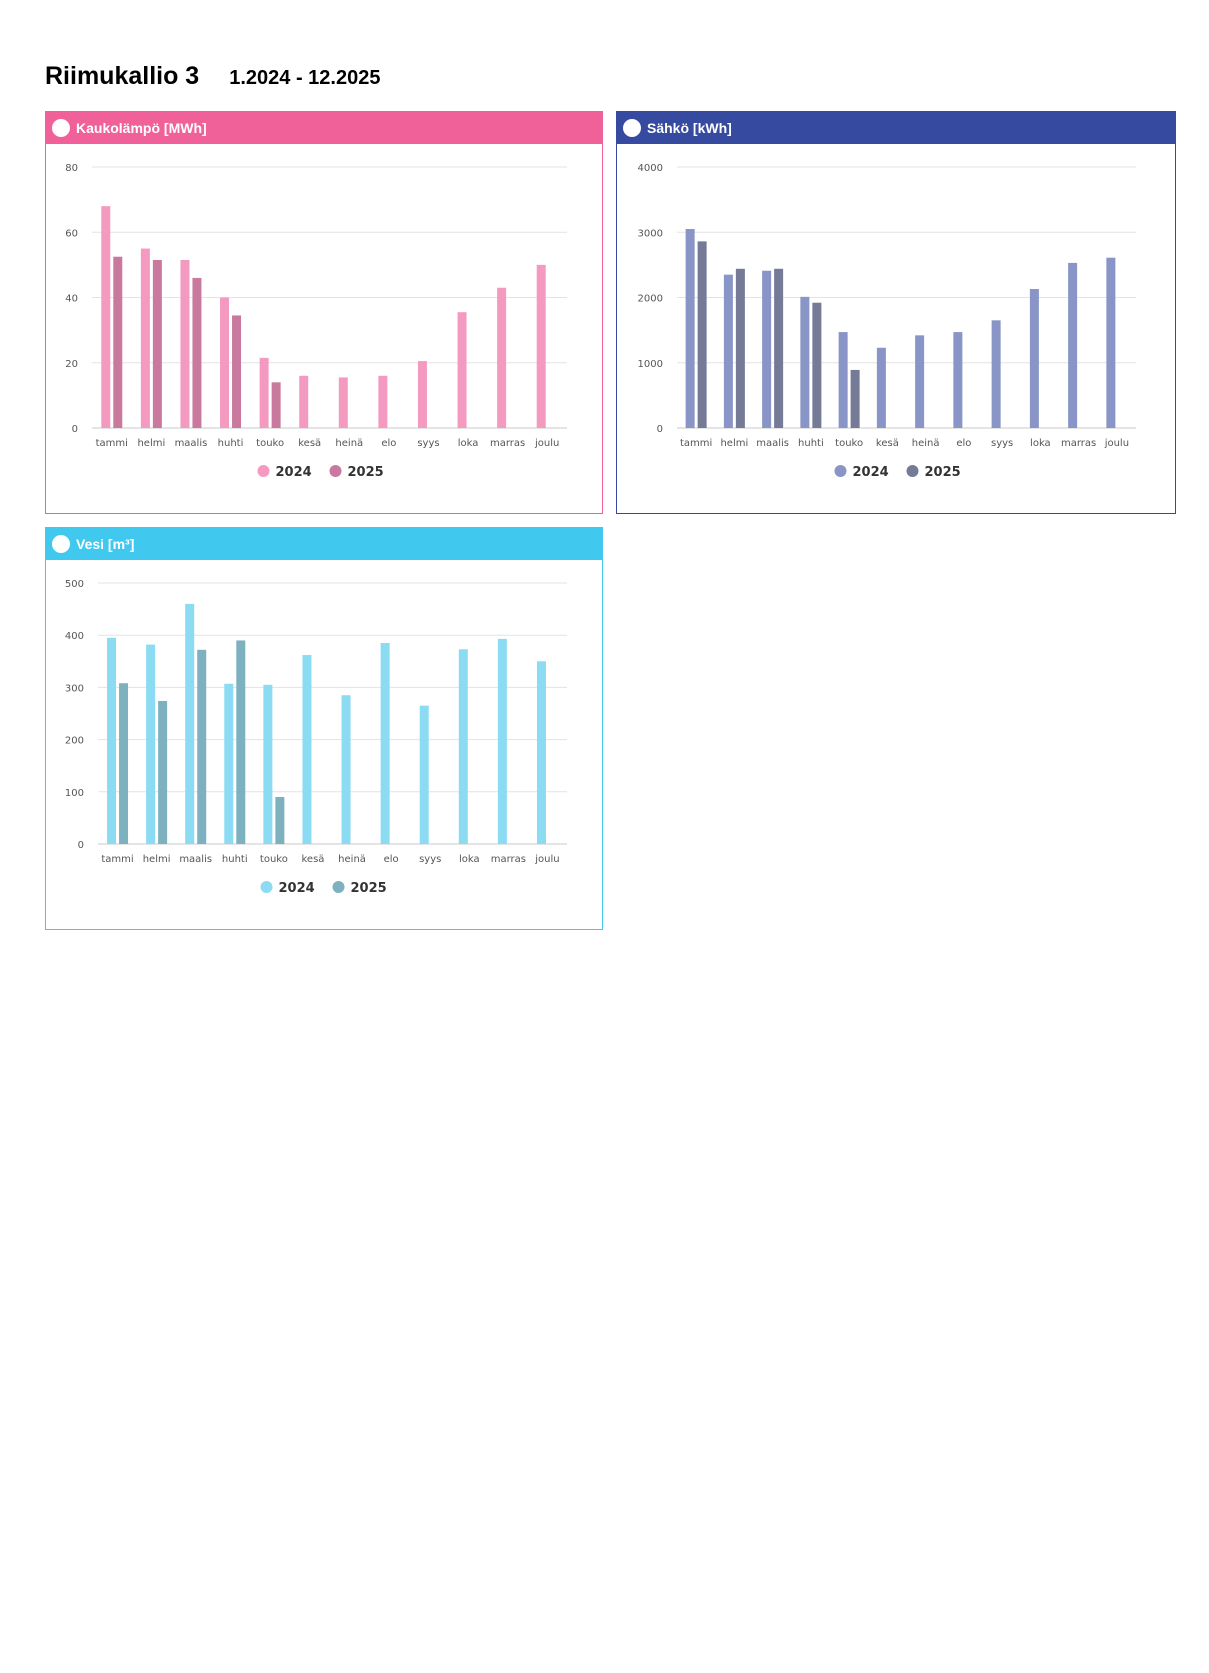  Describe the element at coordinates (324, 544) in the screenshot. I see `water-chart-header: Vesi [m³]` at that location.